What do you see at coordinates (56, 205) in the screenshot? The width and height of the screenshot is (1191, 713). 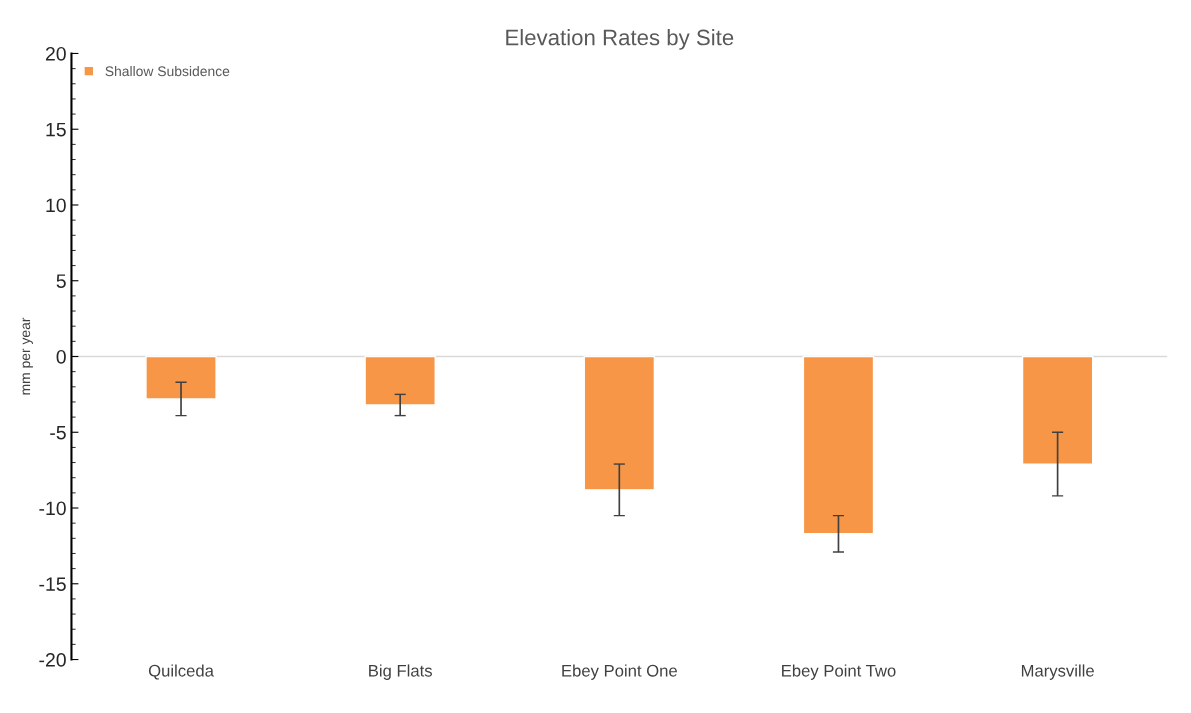 I see `y-tick-label: 10` at bounding box center [56, 205].